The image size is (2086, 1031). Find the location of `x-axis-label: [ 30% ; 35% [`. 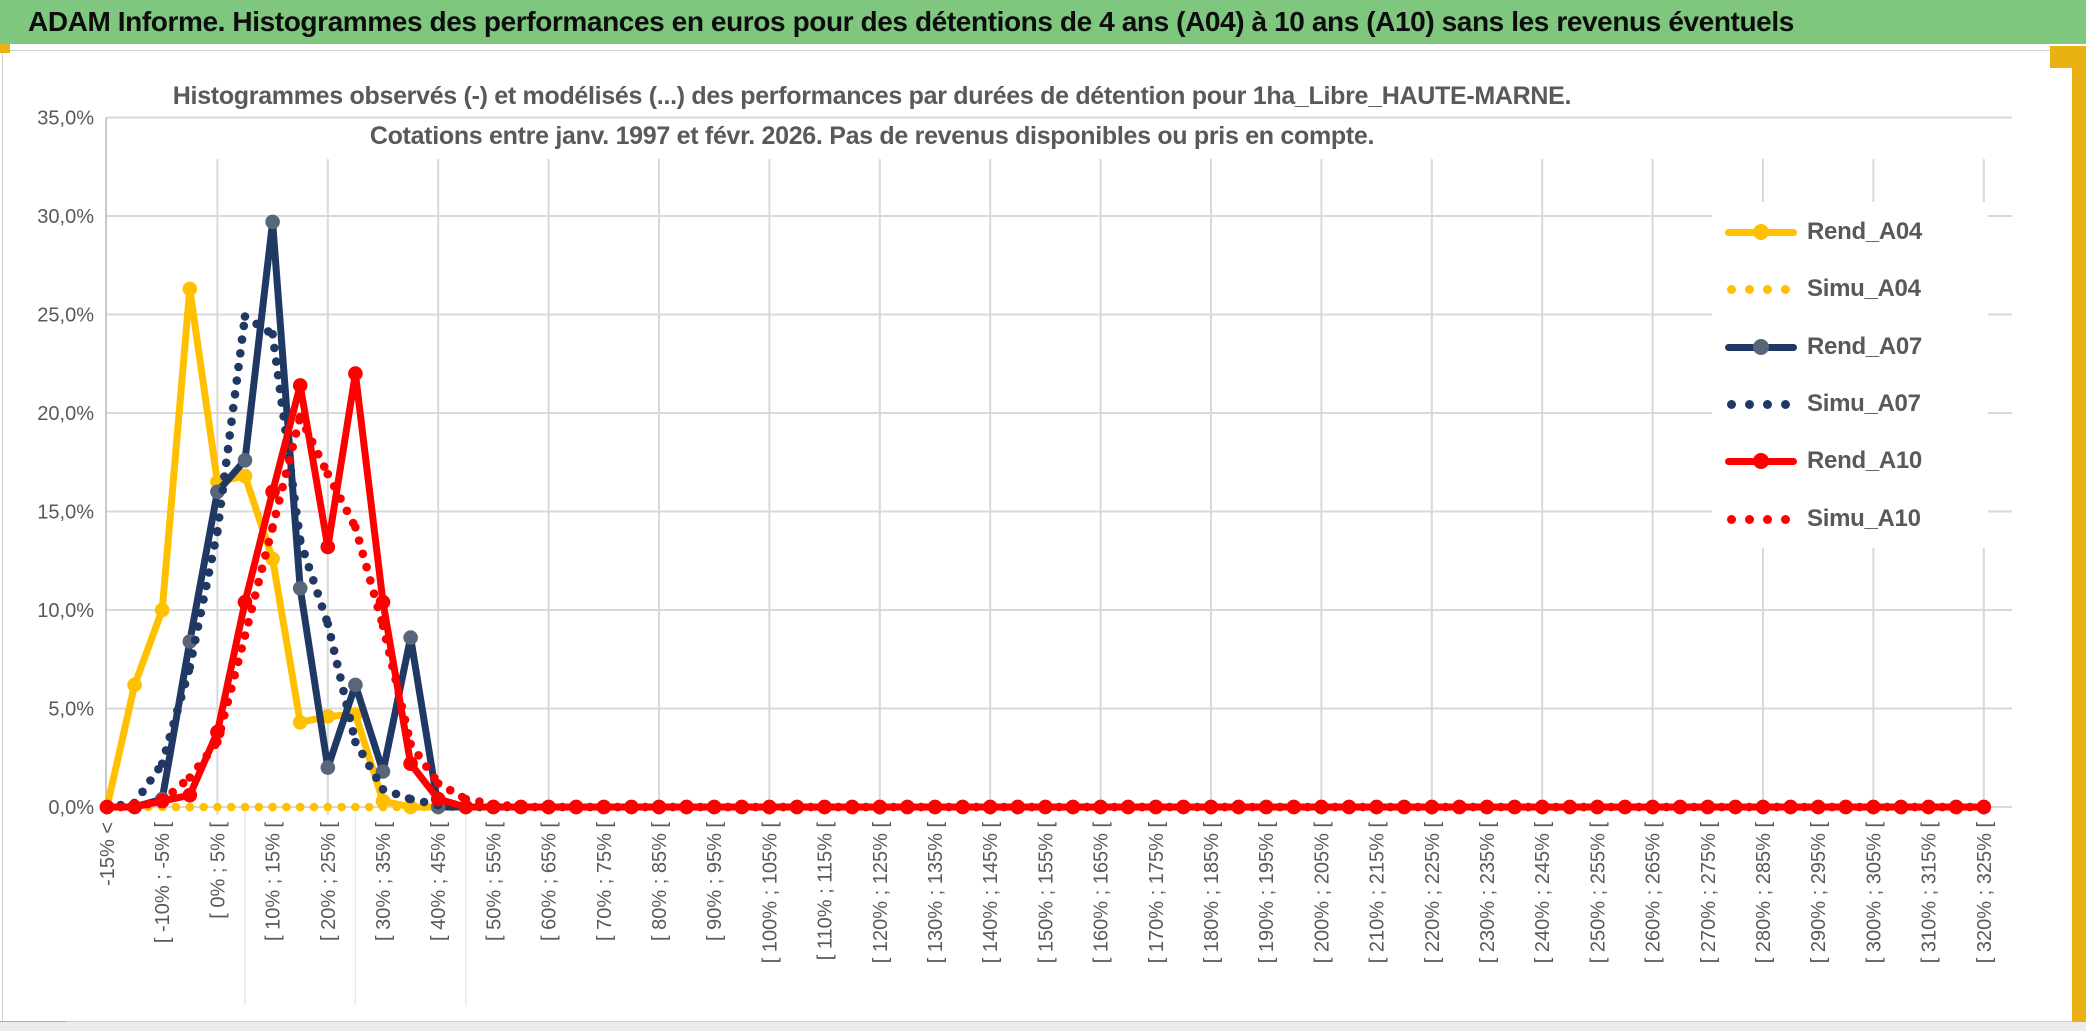

x-axis-label: [ 30% ; 35% [ is located at coordinates (384, 881).